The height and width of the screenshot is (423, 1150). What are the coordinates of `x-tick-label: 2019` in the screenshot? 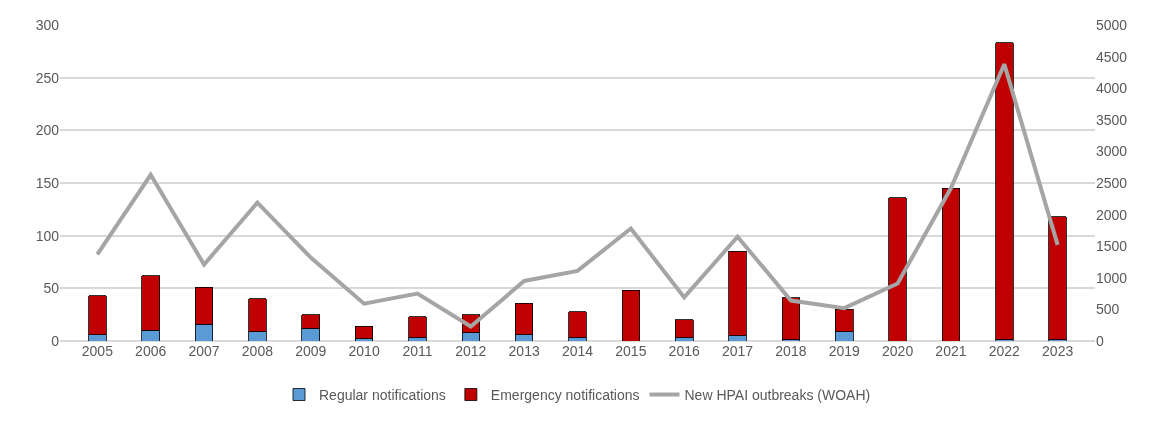 It's located at (844, 351).